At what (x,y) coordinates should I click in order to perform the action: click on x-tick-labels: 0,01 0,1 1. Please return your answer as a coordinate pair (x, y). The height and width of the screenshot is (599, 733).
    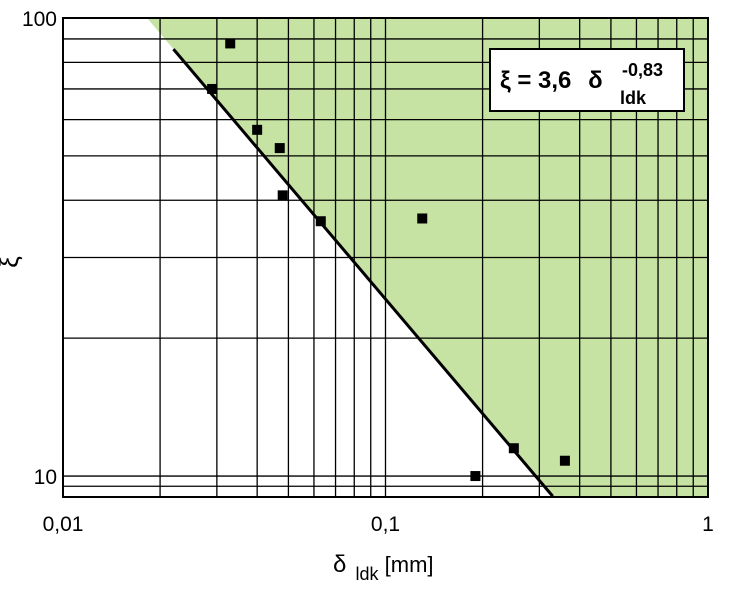
    Looking at the image, I should click on (378, 524).